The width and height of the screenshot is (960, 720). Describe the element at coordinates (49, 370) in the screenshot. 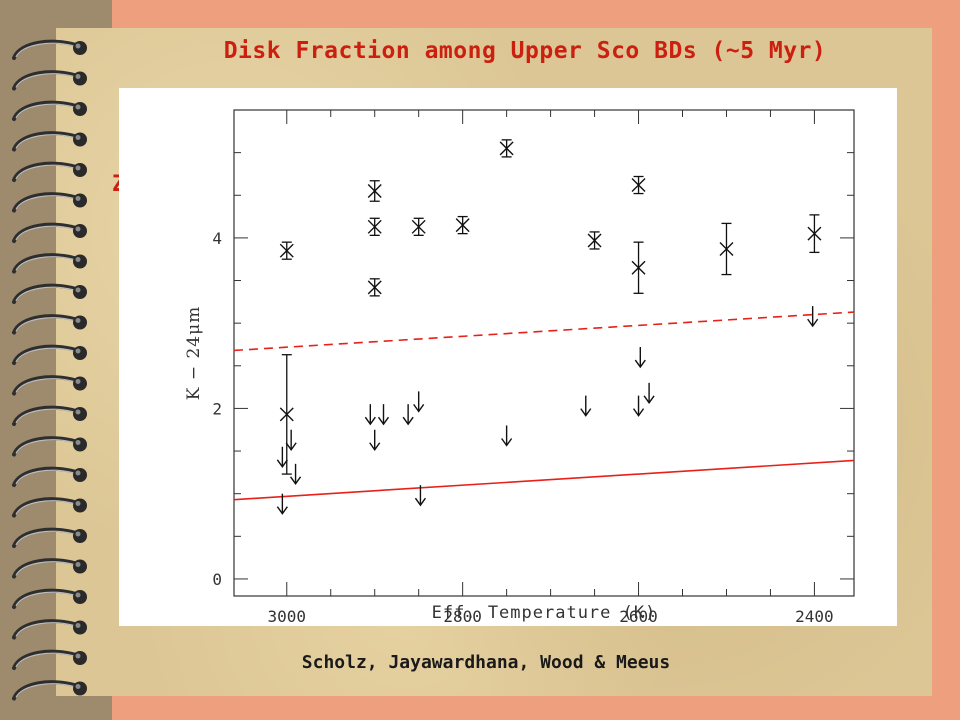

I see `spiral-binding` at that location.